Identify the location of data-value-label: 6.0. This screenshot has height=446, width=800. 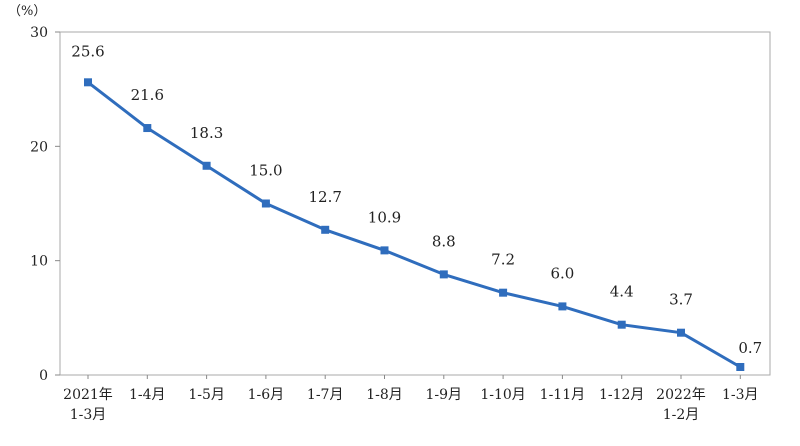
(562, 273).